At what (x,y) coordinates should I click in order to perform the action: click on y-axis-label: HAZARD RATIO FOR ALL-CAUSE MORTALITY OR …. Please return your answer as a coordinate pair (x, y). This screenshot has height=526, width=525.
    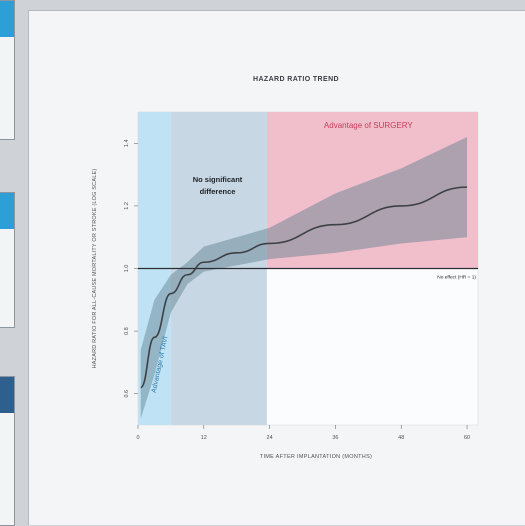
    Looking at the image, I should click on (95, 269).